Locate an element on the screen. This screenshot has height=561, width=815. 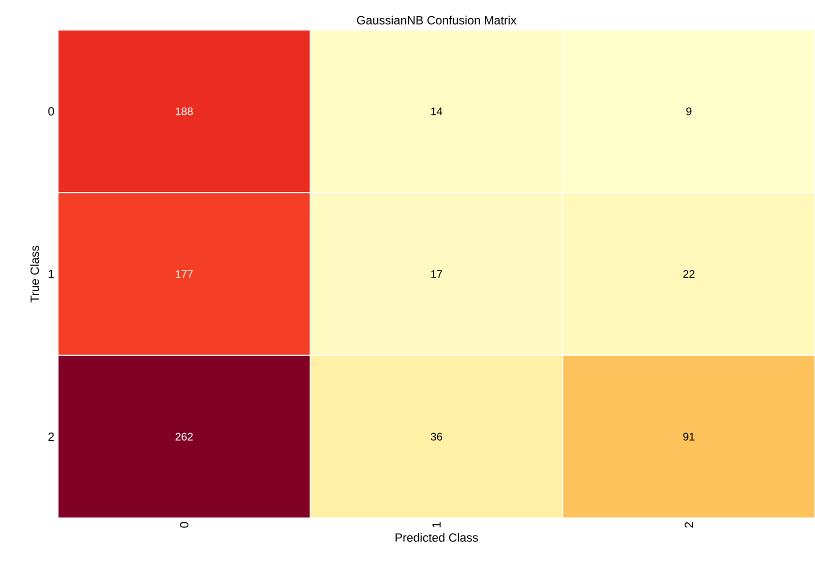
y-tick-label: 2 is located at coordinates (51, 436).